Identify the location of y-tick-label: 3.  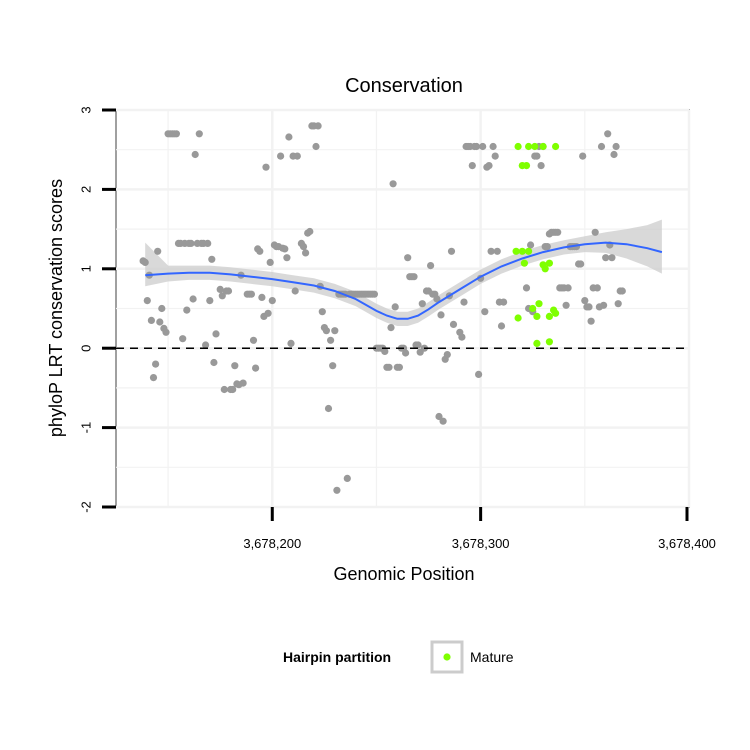
(85, 109).